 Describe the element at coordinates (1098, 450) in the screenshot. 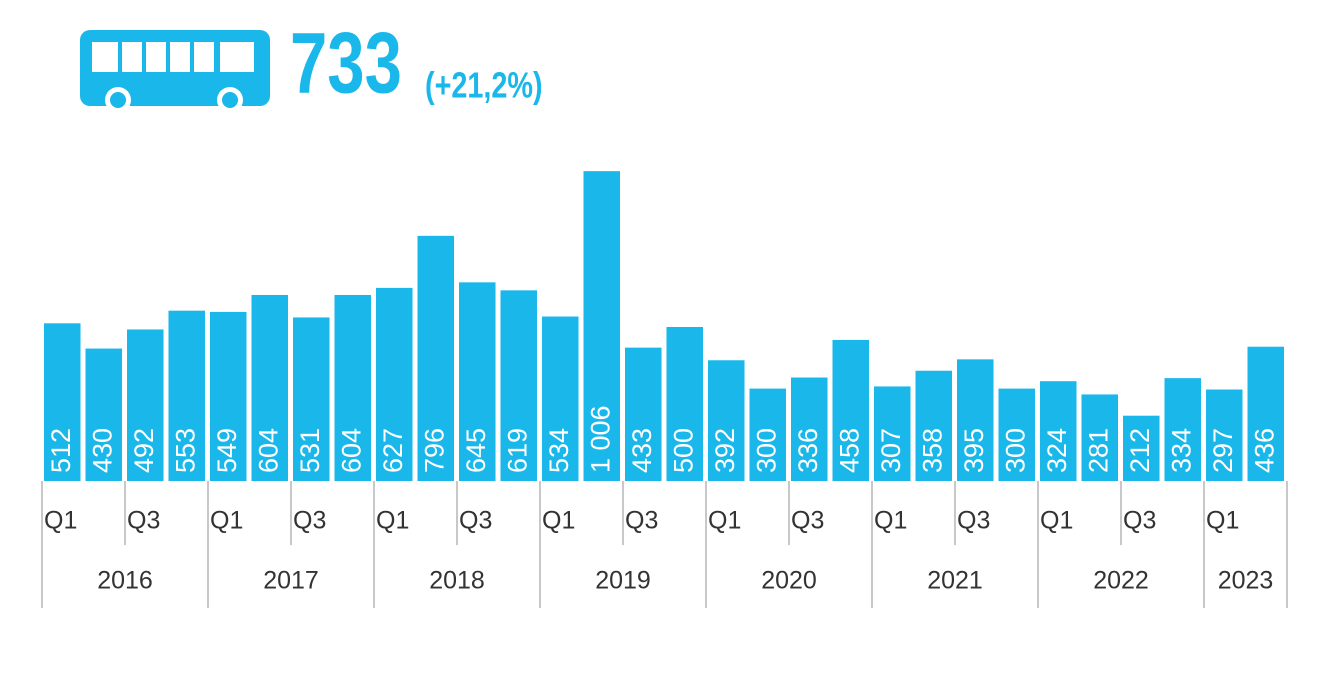

I see `data-label: 281` at that location.